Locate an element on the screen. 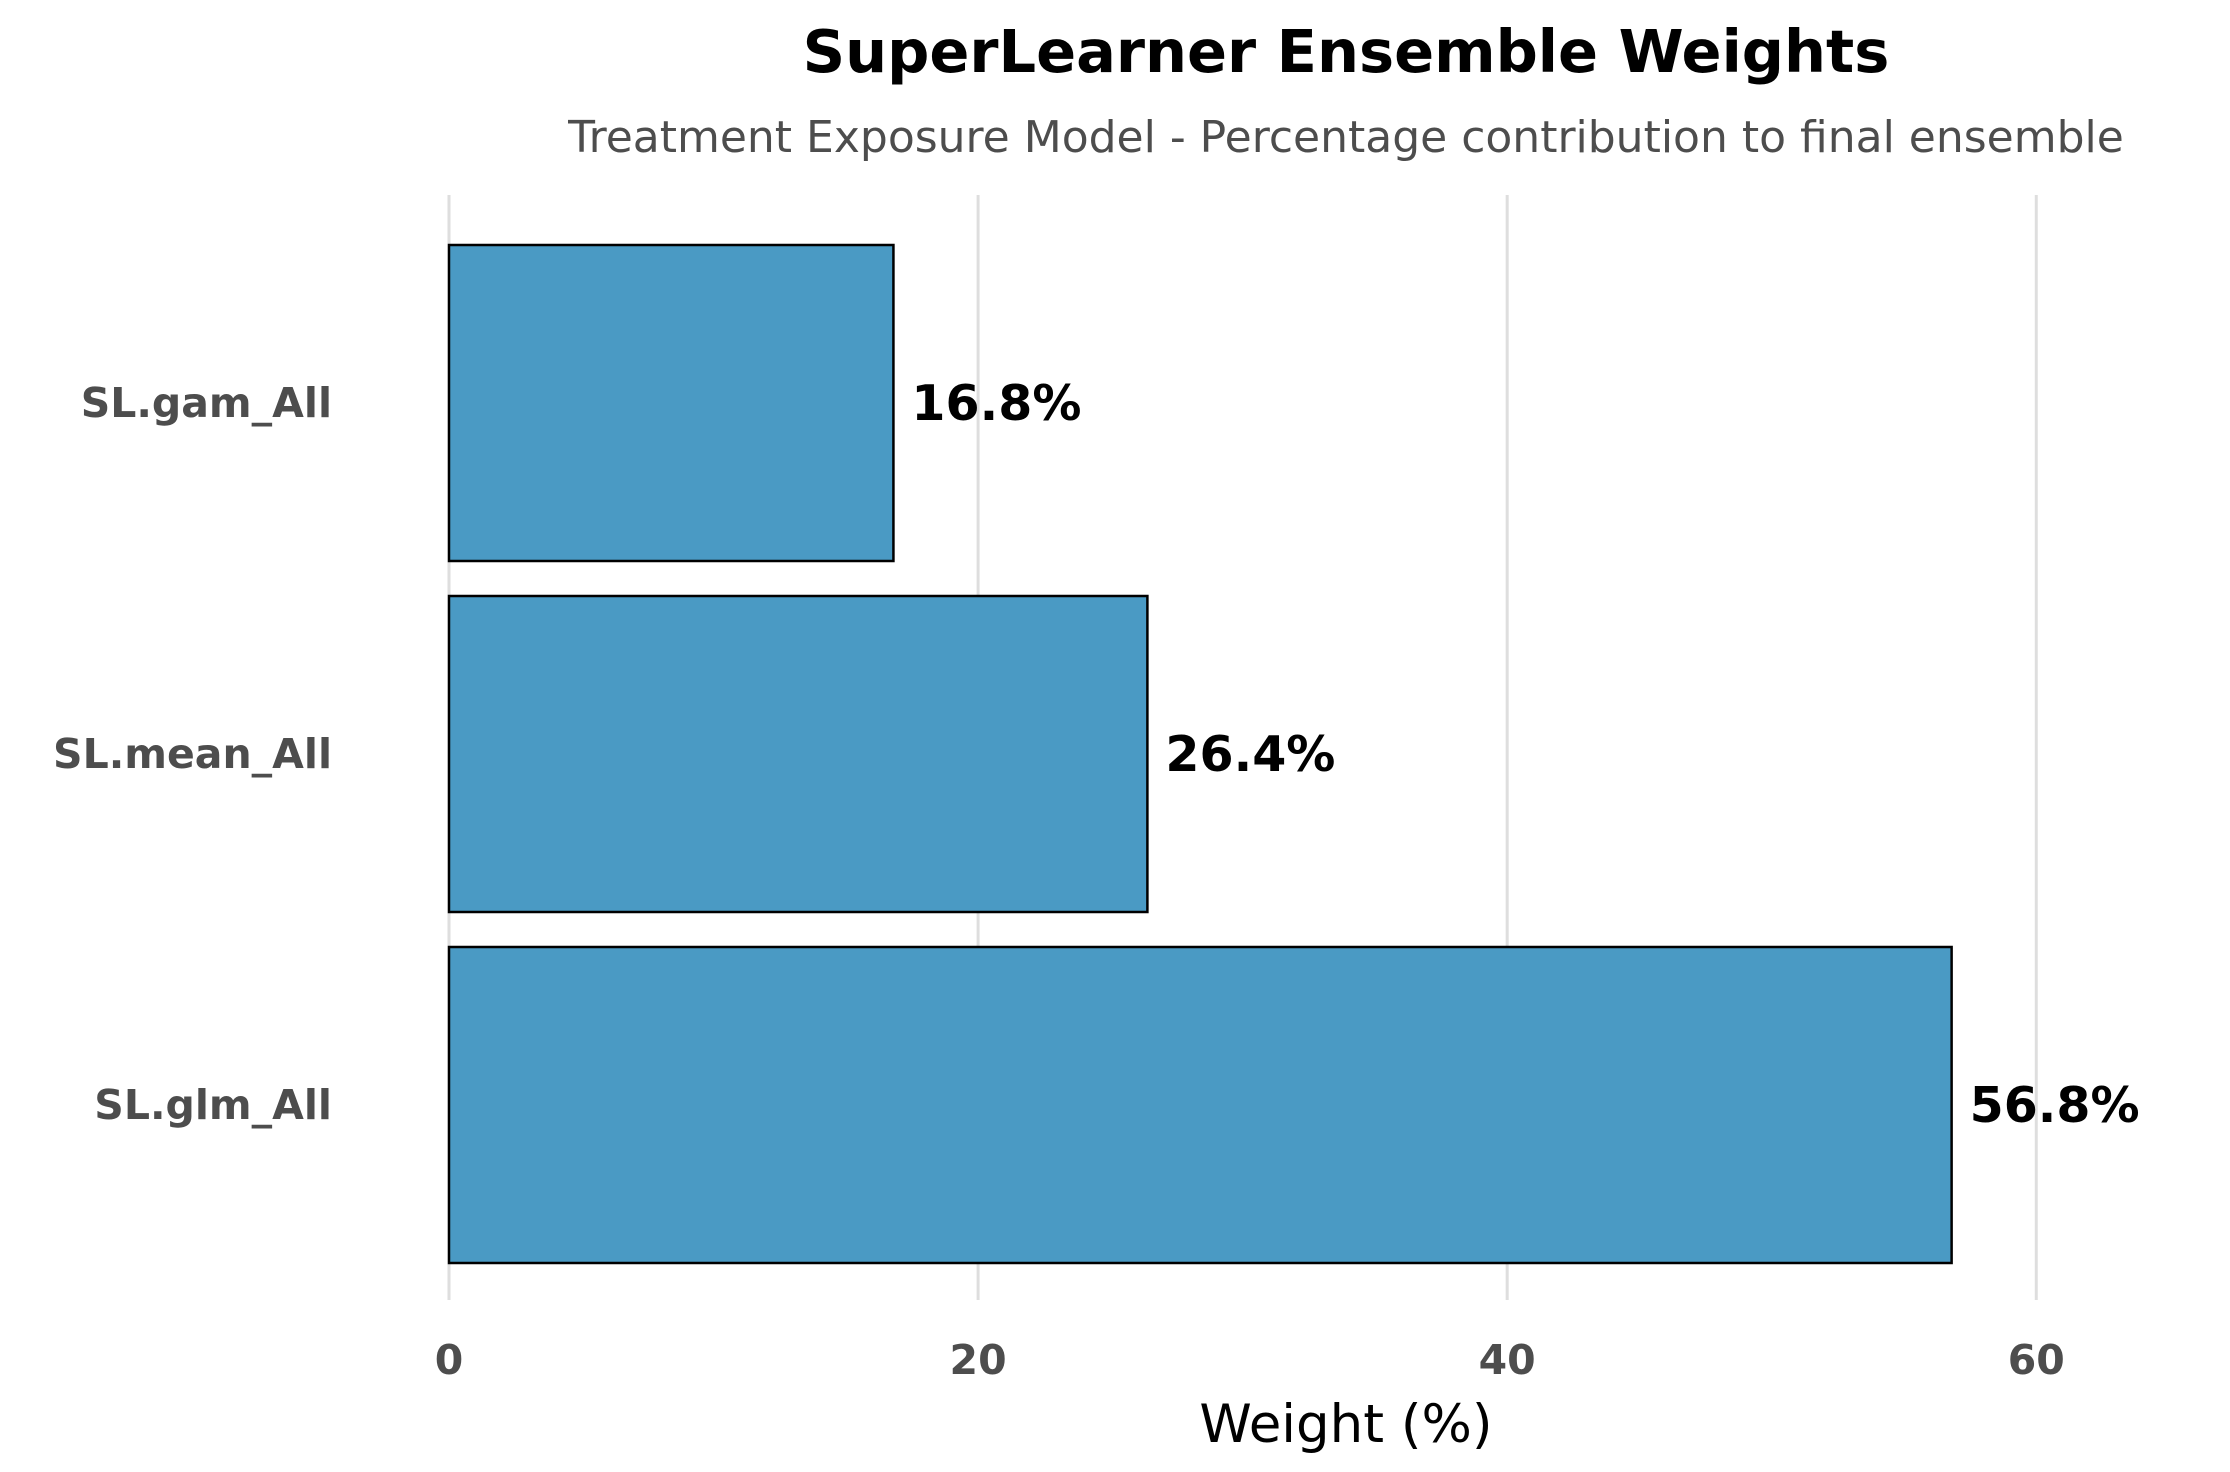 This screenshot has width=2230, height=1472. bar-value-label-SL.gam_All: 16.8% is located at coordinates (996, 403).